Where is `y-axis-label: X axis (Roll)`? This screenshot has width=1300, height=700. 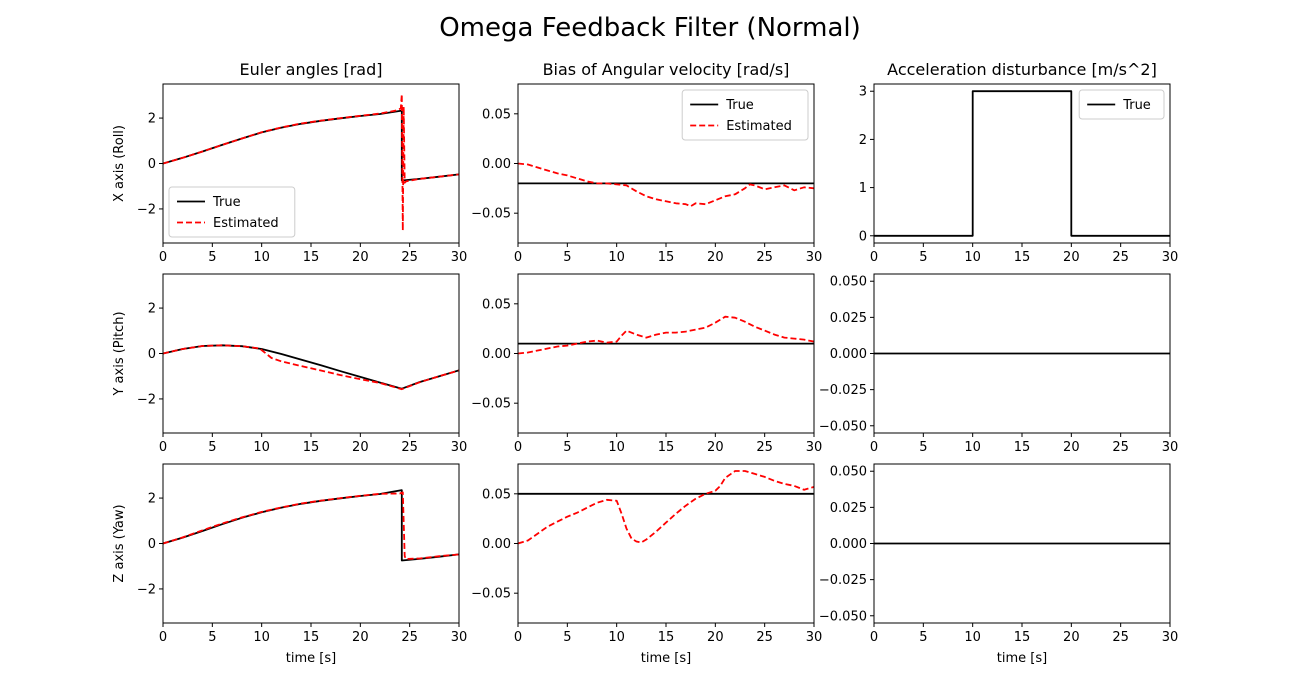 y-axis-label: X axis (Roll) is located at coordinates (119, 163).